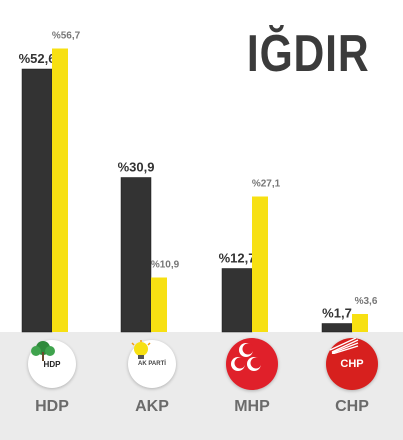  I want to click on tree-icon, so click(43, 351).